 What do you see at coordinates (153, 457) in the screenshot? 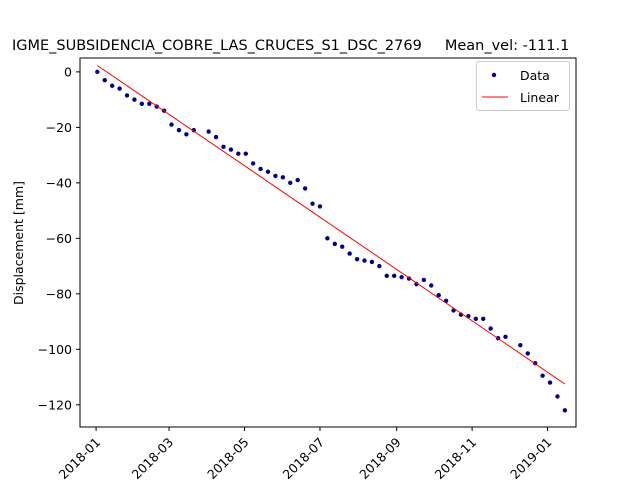
I see `x-tick-label: 2018-03` at bounding box center [153, 457].